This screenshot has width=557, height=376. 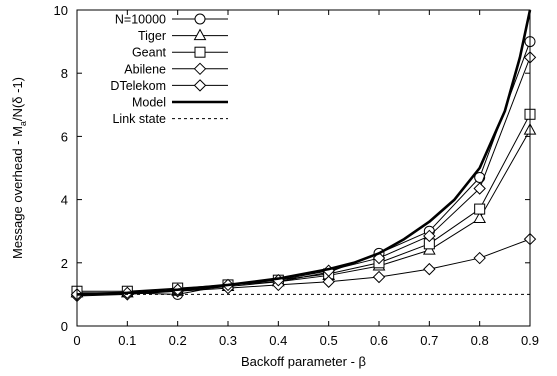 I want to click on x-tick-label: 0.1, so click(x=127, y=340).